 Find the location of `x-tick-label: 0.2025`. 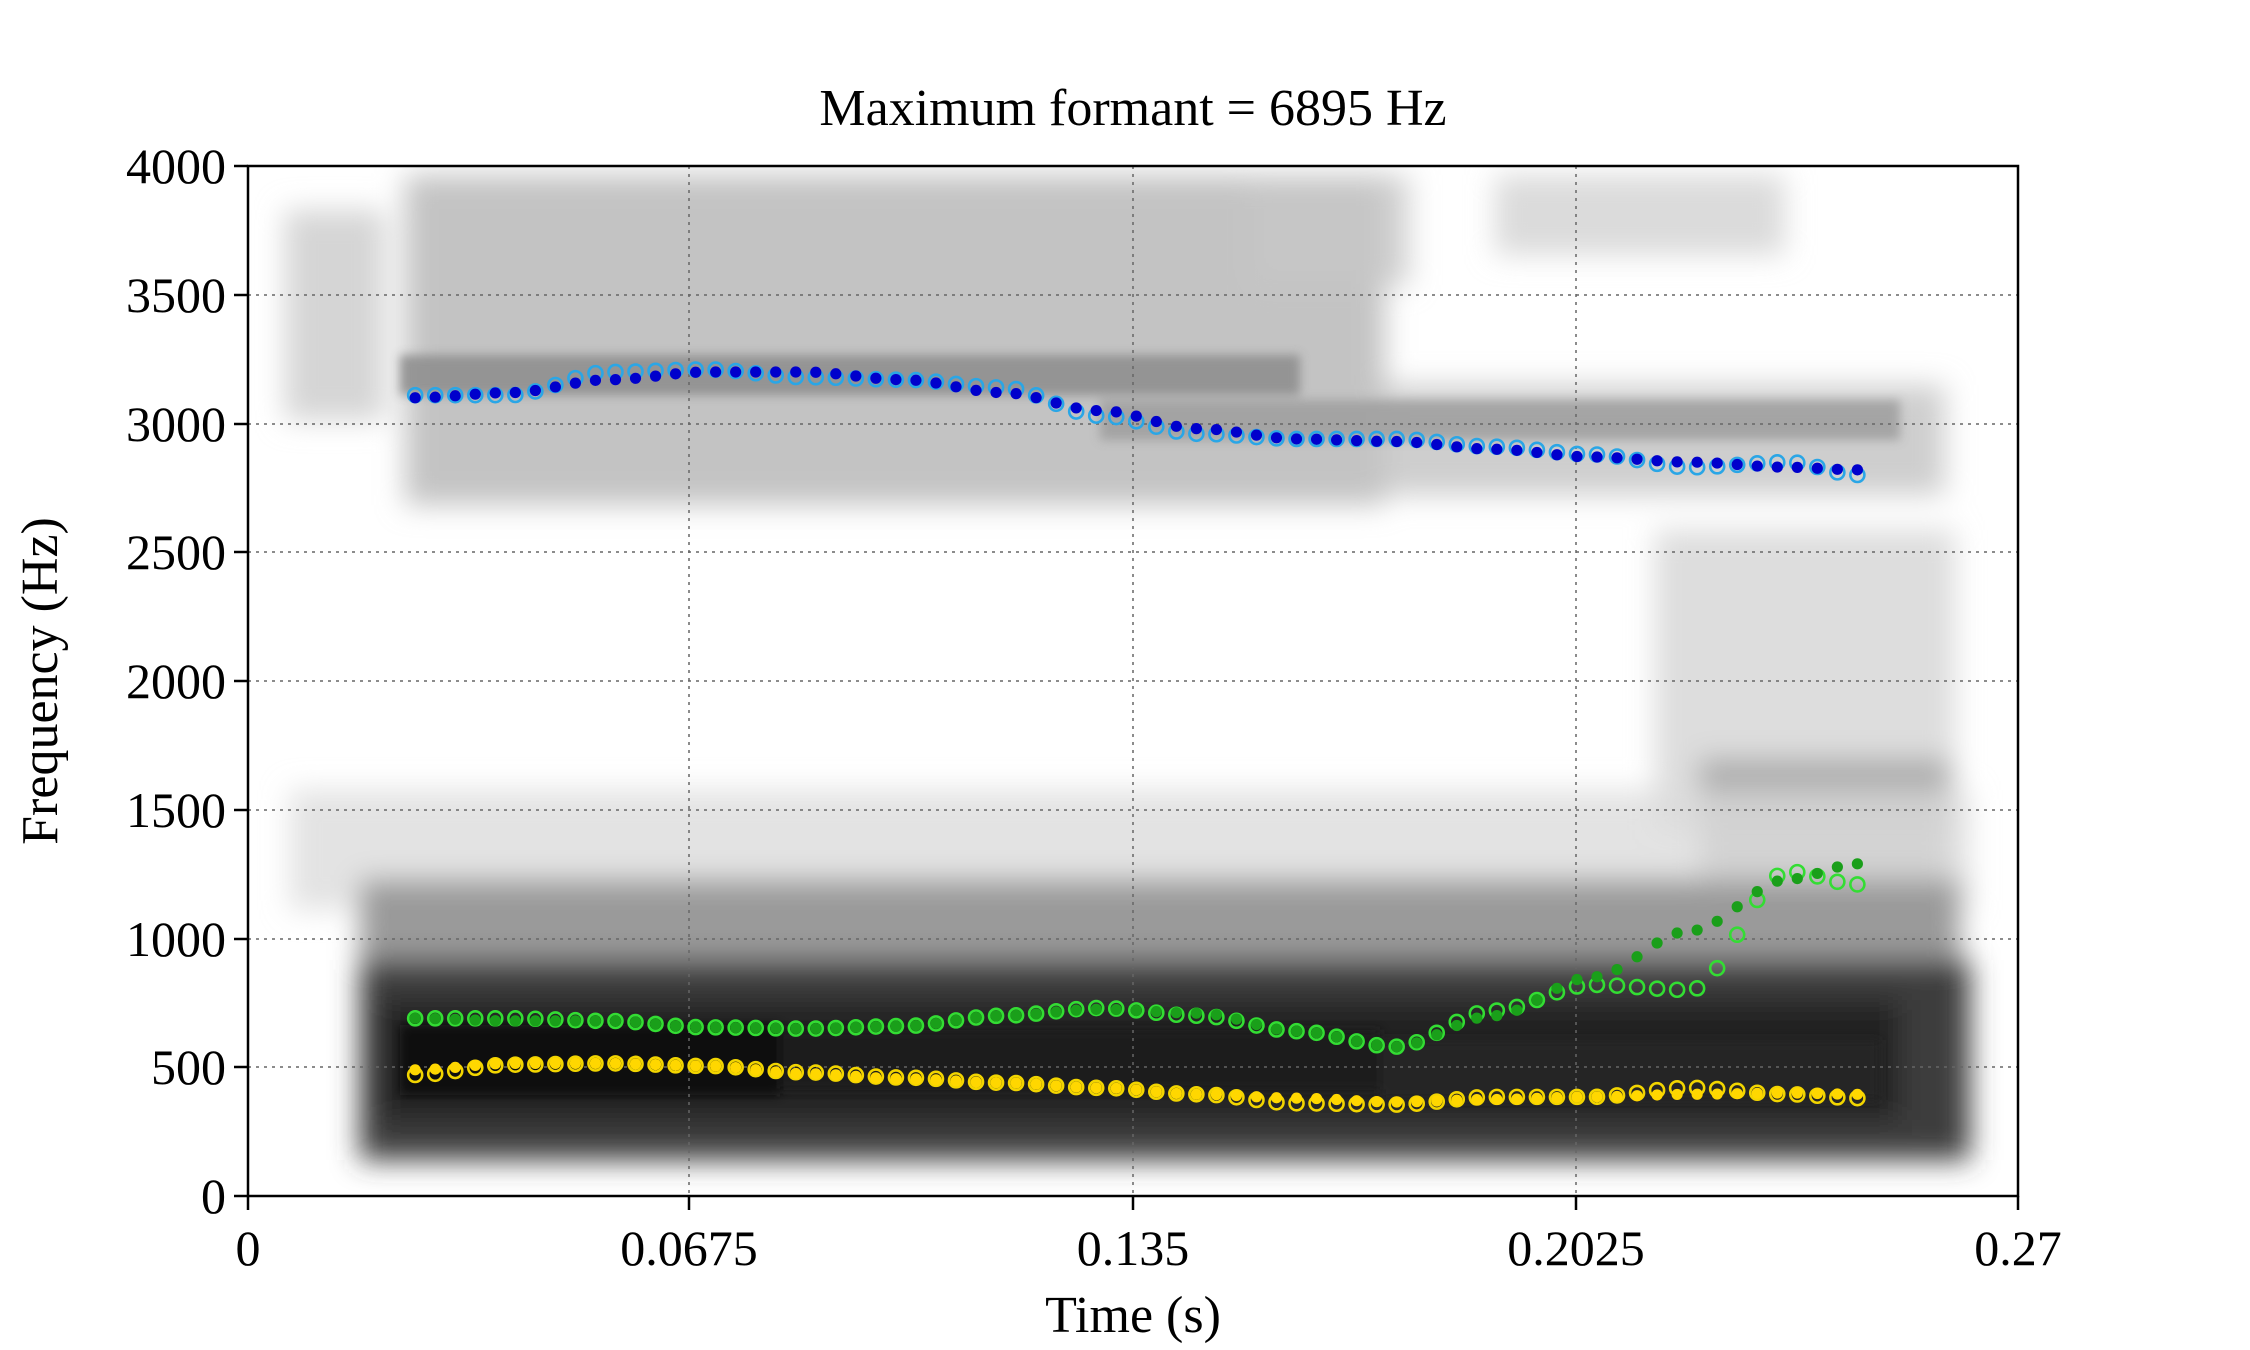

x-tick-label: 0.2025 is located at coordinates (1576, 1248).